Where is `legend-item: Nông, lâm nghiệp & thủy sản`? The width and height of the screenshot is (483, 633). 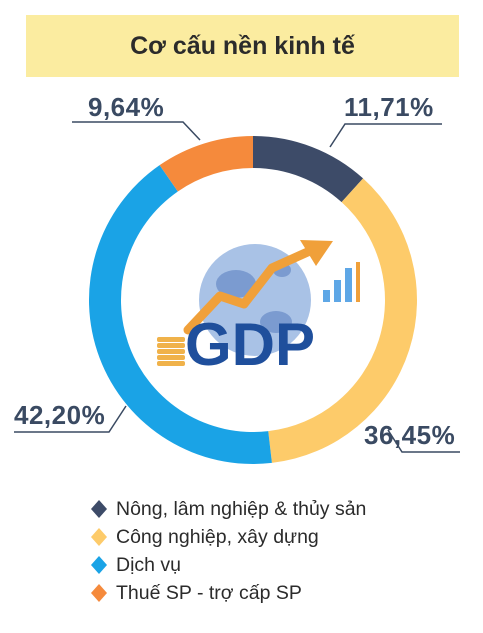 legend-item: Nông, lâm nghiệp & thủy sản is located at coordinates (227, 509).